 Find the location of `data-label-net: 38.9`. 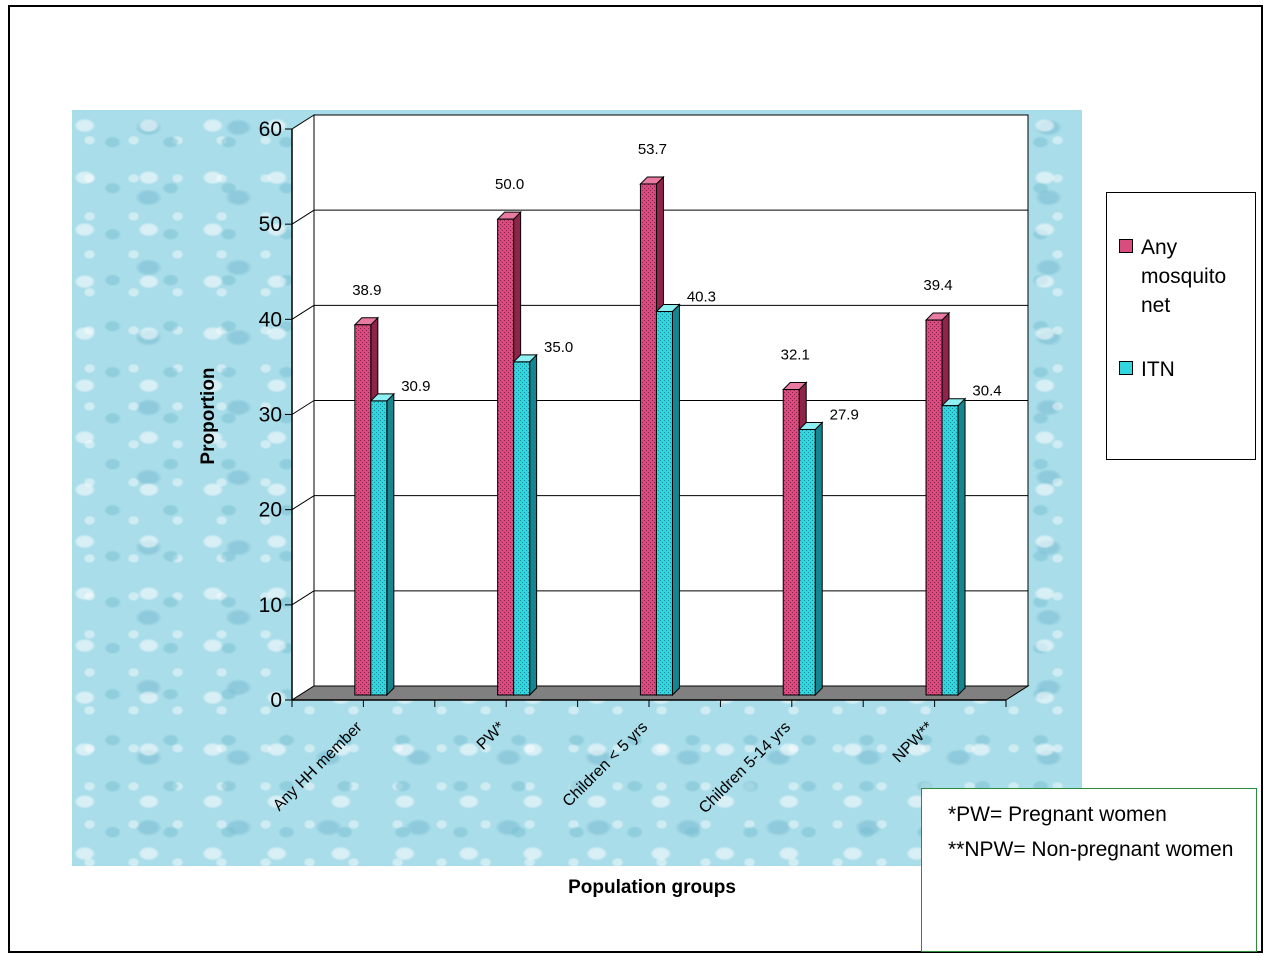

data-label-net: 38.9 is located at coordinates (366, 290).